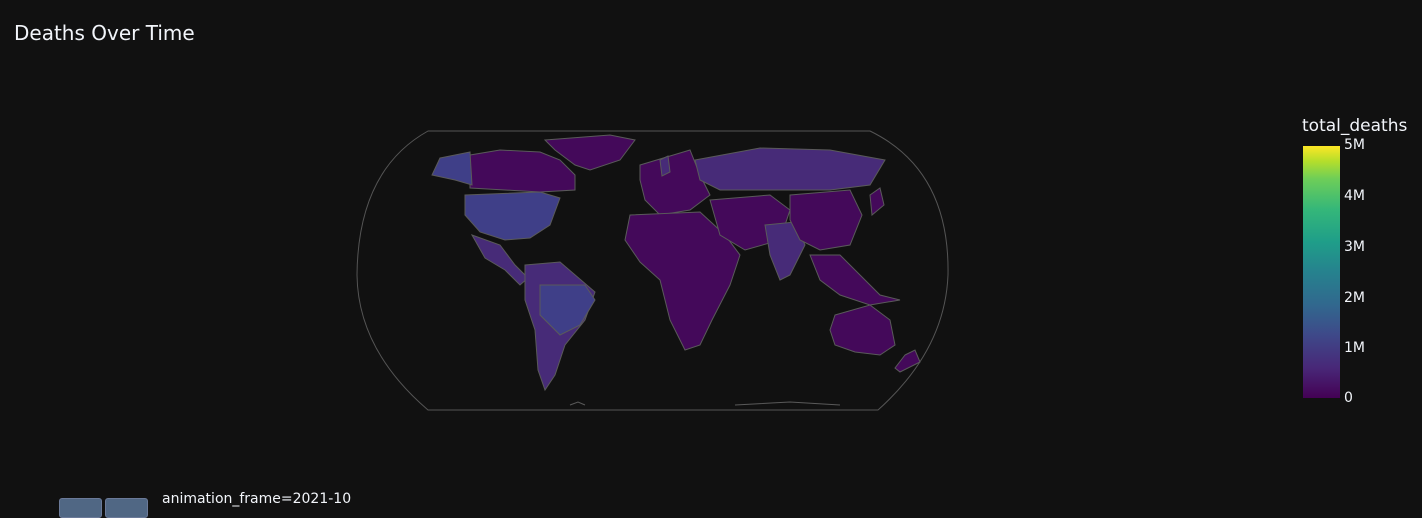 The image size is (1422, 518). I want to click on animation-frame-label: animation_frame=2021-10, so click(257, 499).